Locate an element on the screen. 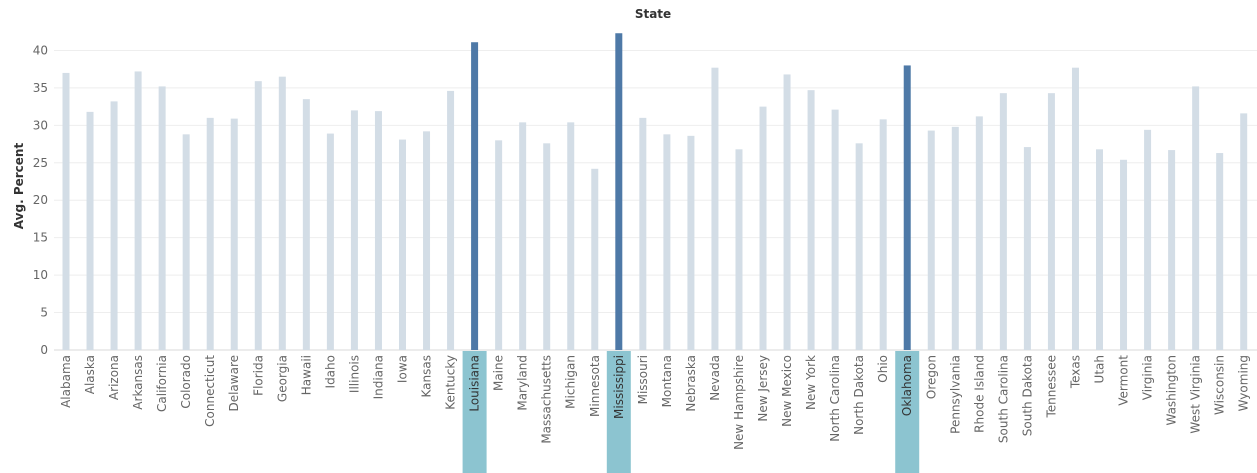  x-tick-label: Illinois is located at coordinates (354, 374).